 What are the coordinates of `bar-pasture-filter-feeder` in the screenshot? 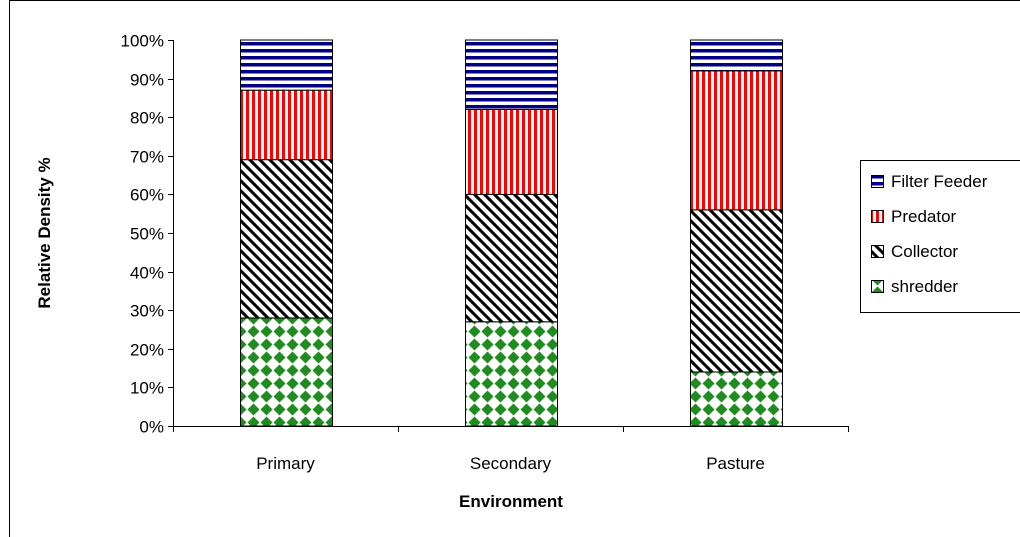 It's located at (736, 55).